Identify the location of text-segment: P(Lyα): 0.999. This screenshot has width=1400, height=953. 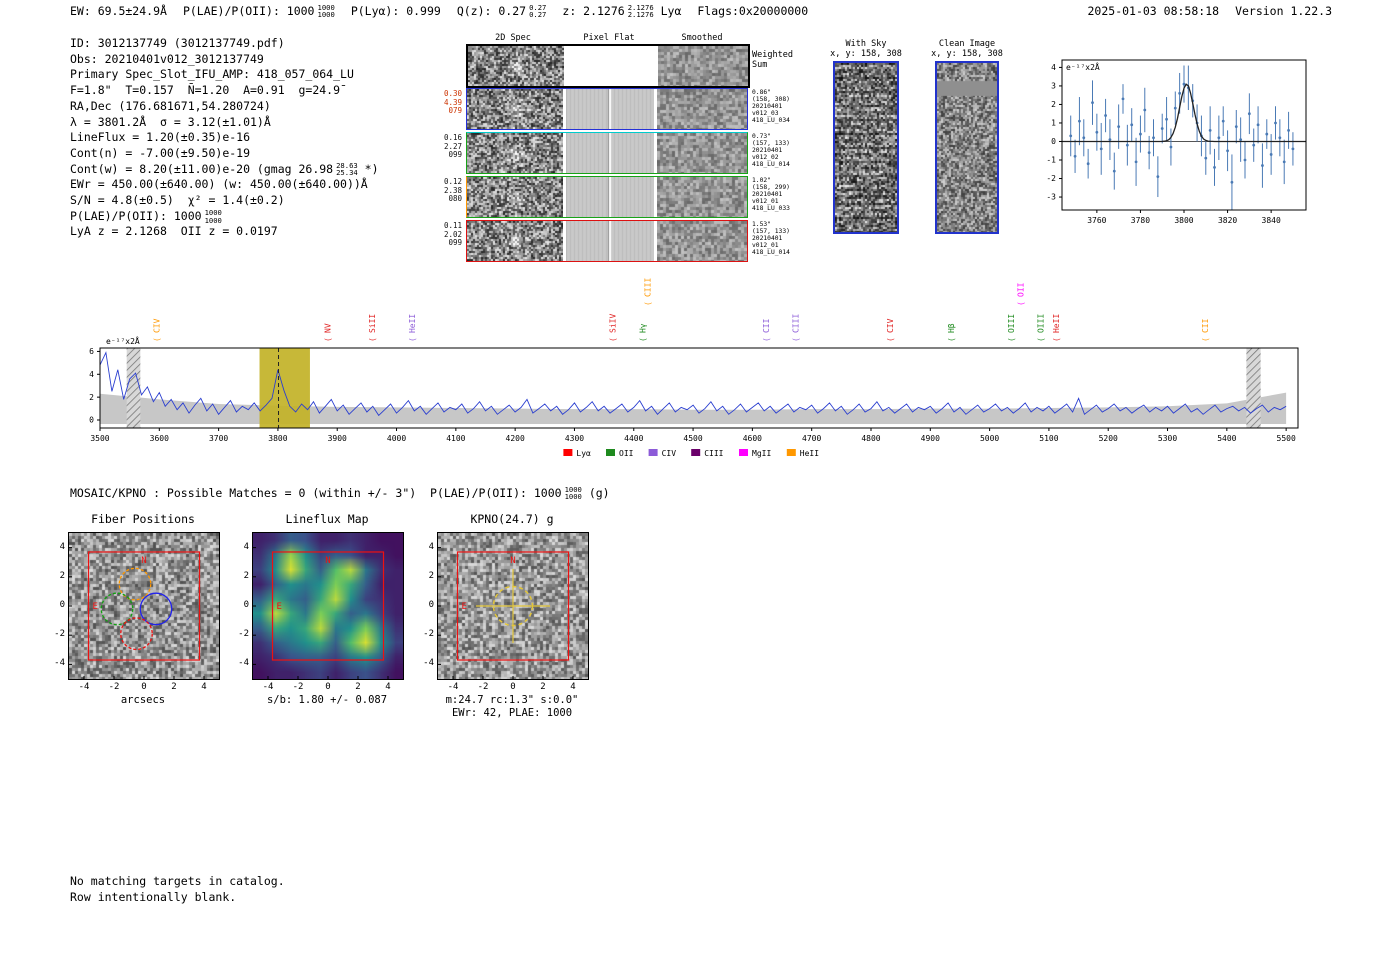
(395, 11).